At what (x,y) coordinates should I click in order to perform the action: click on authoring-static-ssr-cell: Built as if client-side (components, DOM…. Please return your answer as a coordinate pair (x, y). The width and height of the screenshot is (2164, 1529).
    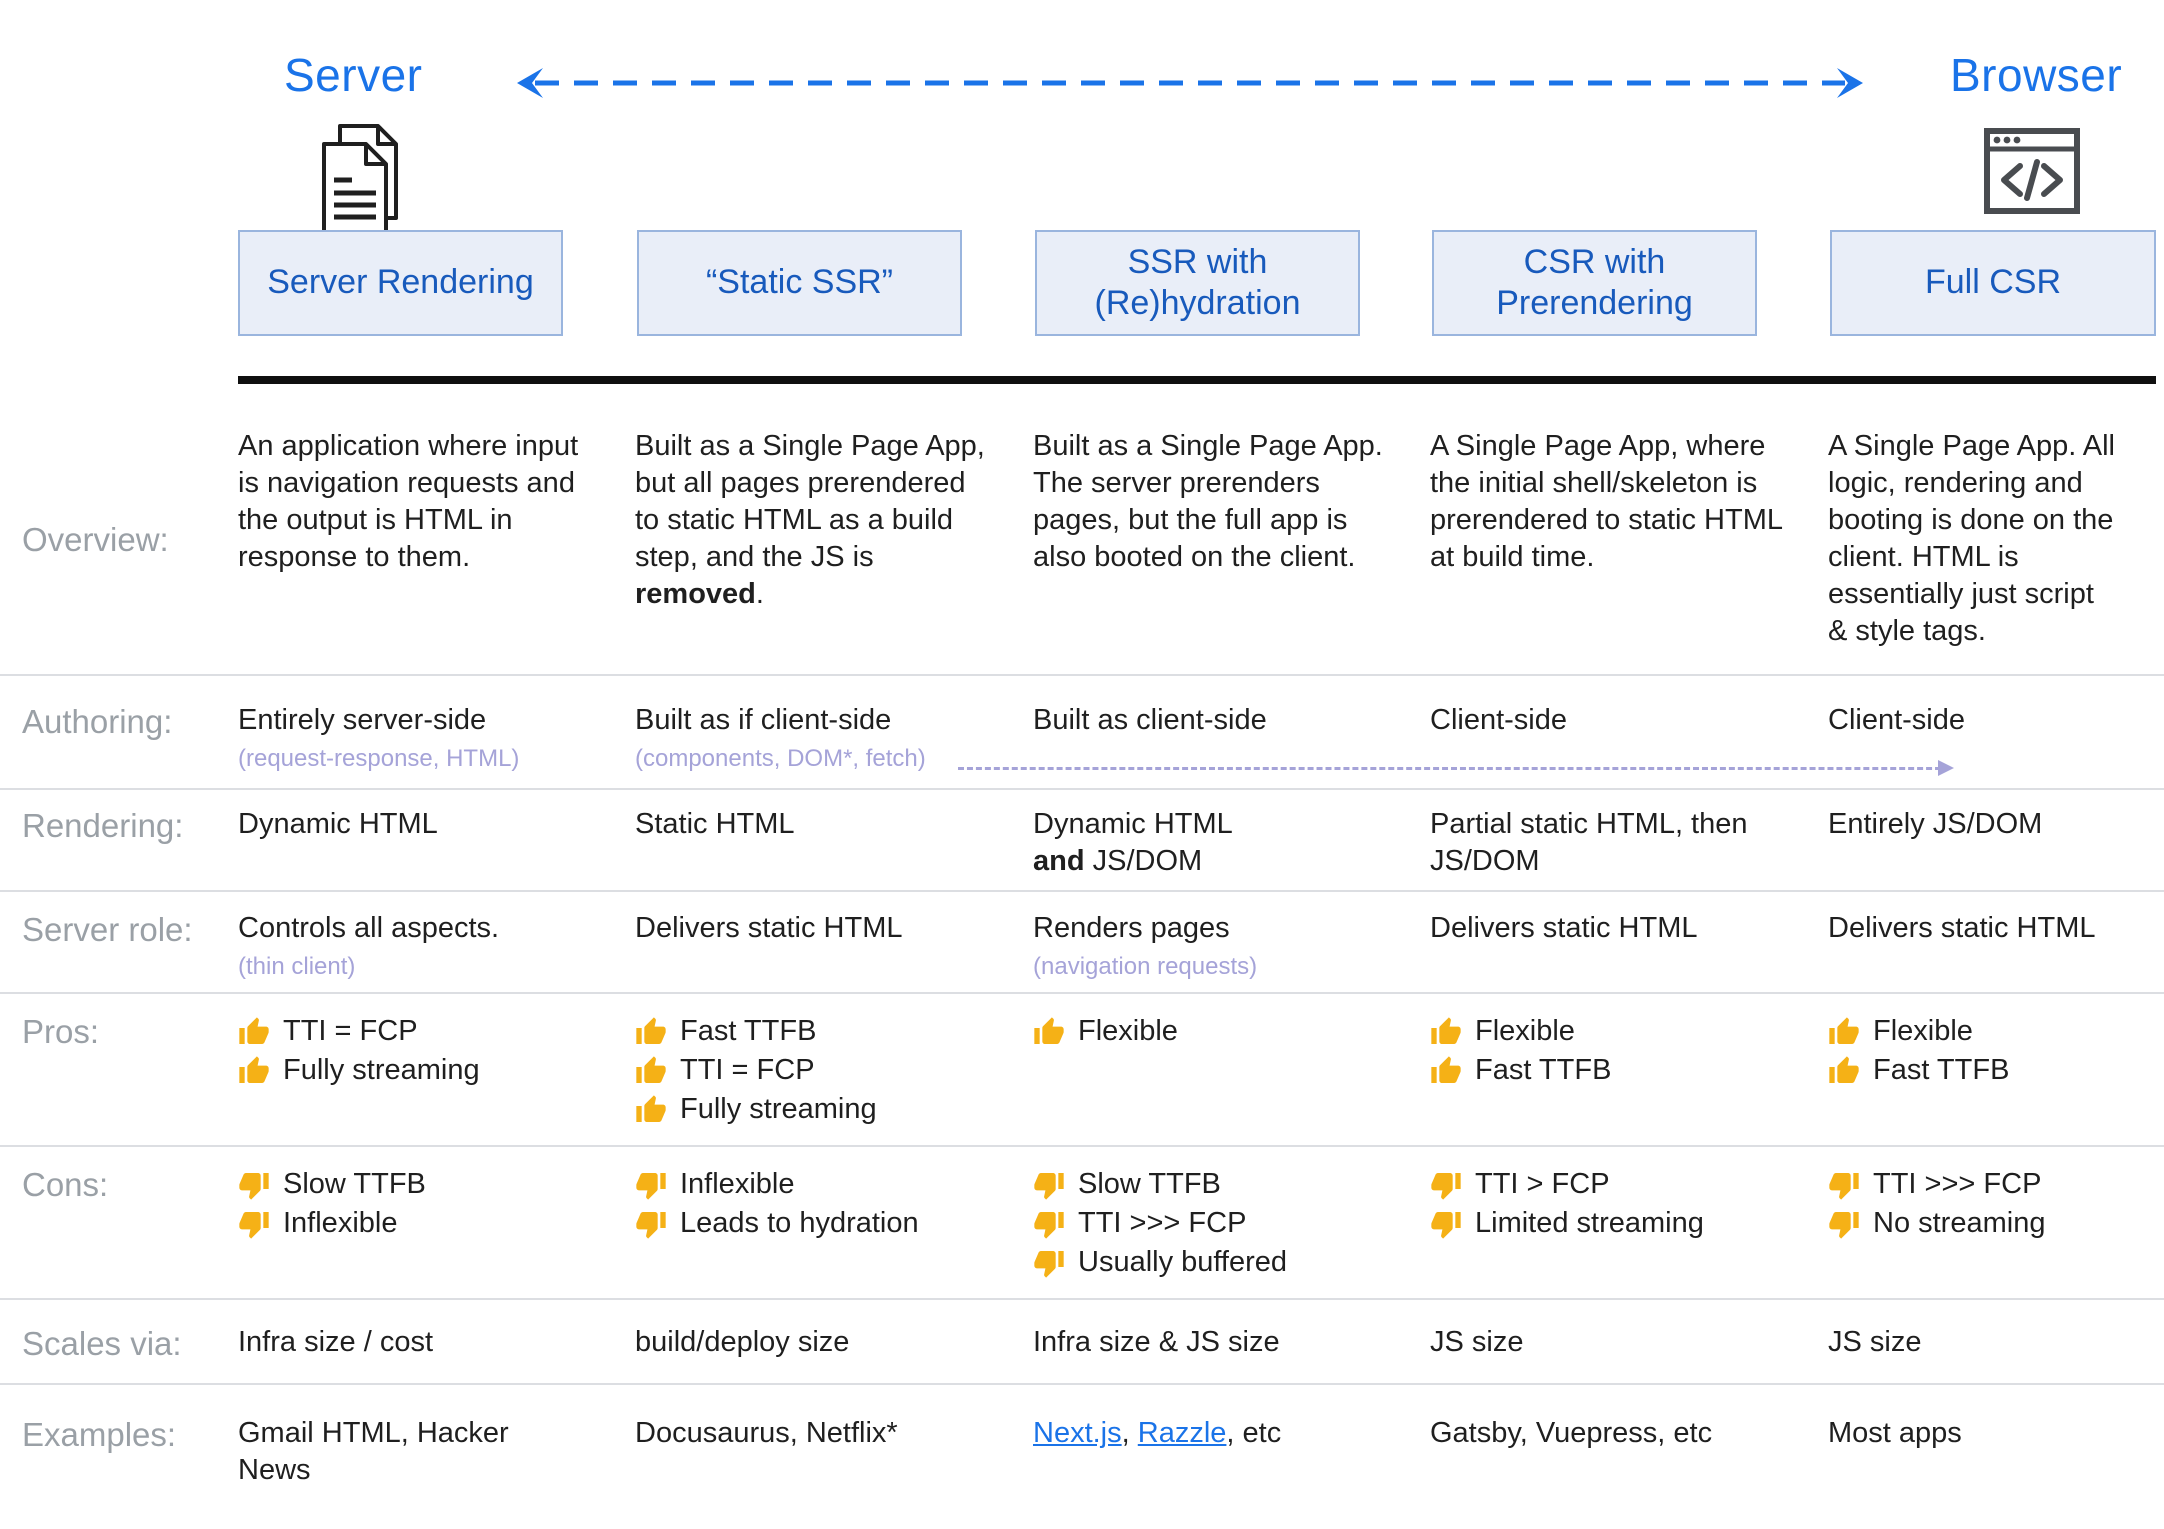
    Looking at the image, I should click on (834, 738).